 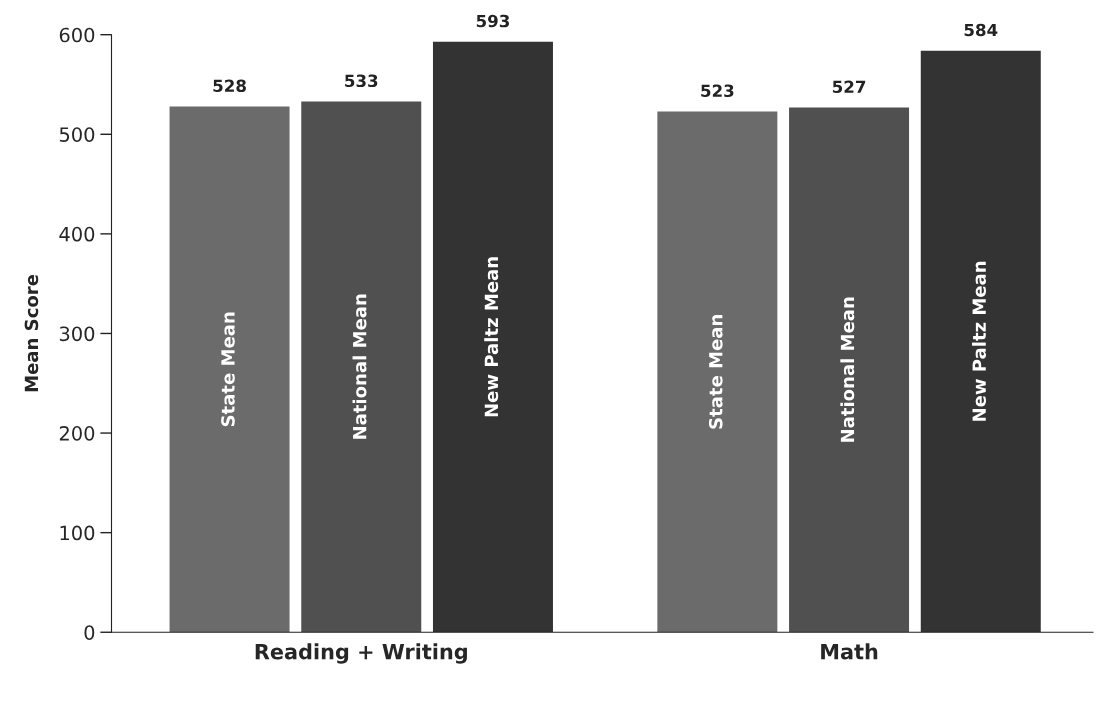 I want to click on data-label: 527, so click(x=849, y=87).